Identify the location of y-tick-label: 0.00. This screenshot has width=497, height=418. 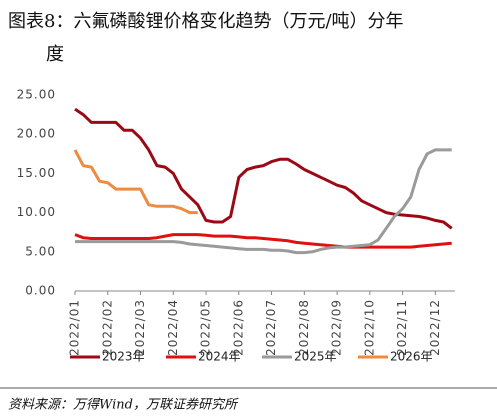
(40, 291).